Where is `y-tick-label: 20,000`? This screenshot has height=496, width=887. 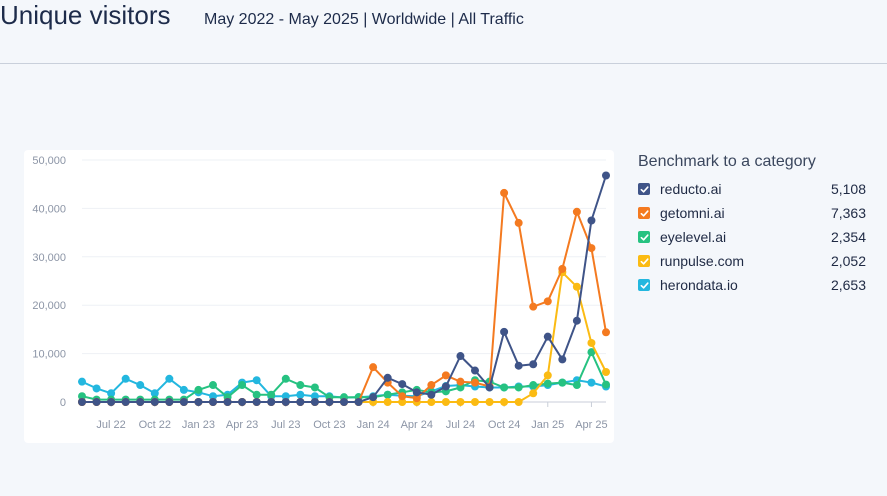 y-tick-label: 20,000 is located at coordinates (49, 306).